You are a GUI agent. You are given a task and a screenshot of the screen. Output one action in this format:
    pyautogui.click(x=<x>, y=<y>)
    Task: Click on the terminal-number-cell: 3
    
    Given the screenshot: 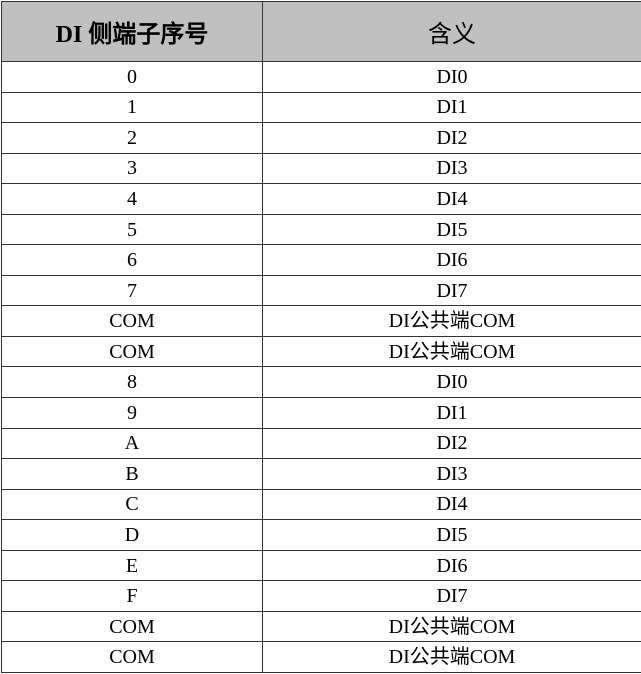 What is the action you would take?
    pyautogui.click(x=132, y=168)
    